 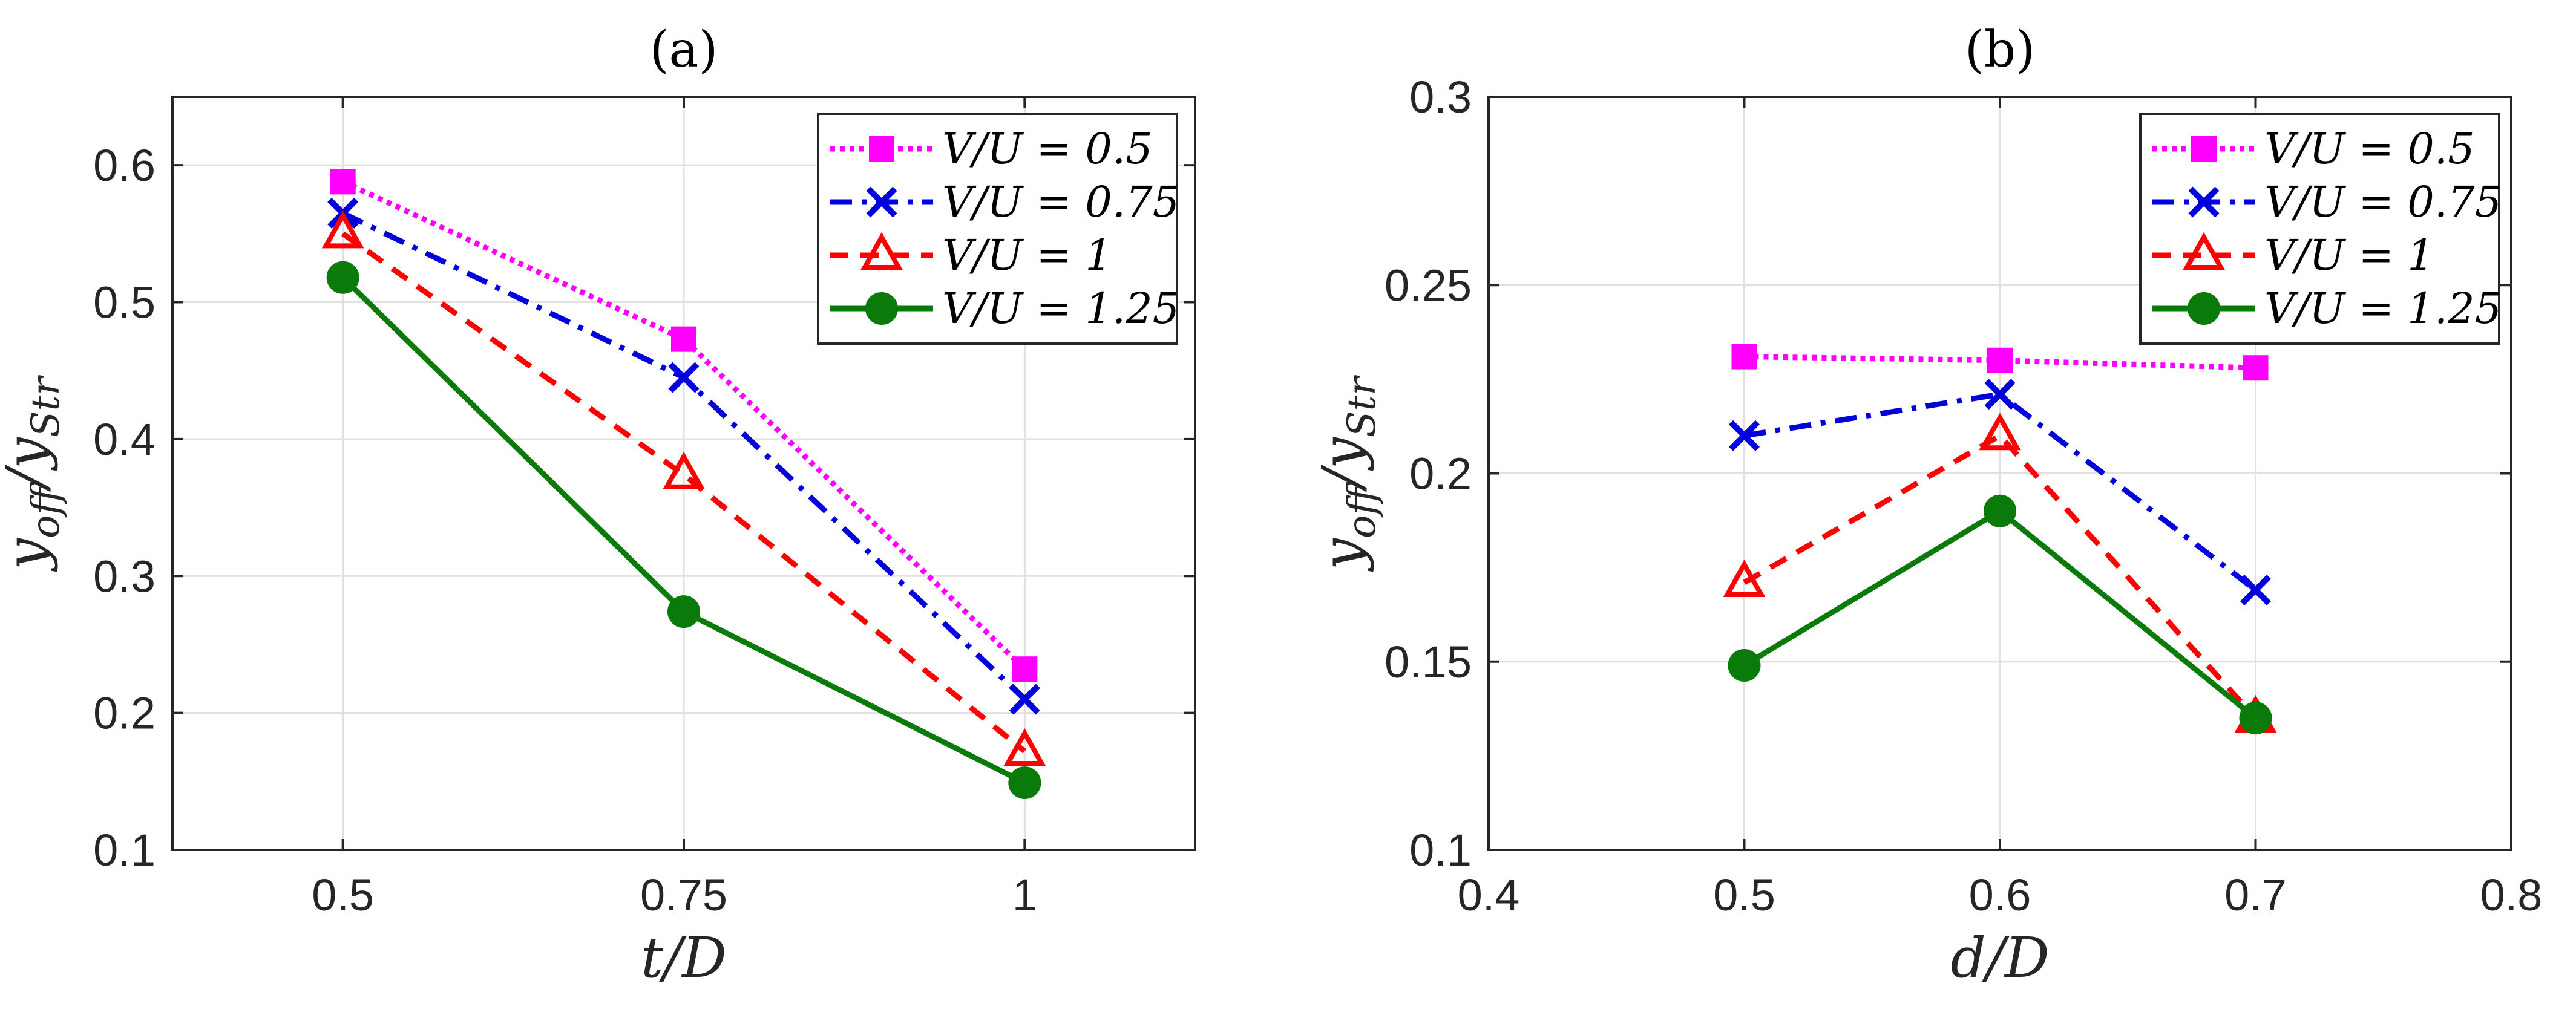 What do you see at coordinates (1489, 895) in the screenshot?
I see `x-tick-label: 0.4` at bounding box center [1489, 895].